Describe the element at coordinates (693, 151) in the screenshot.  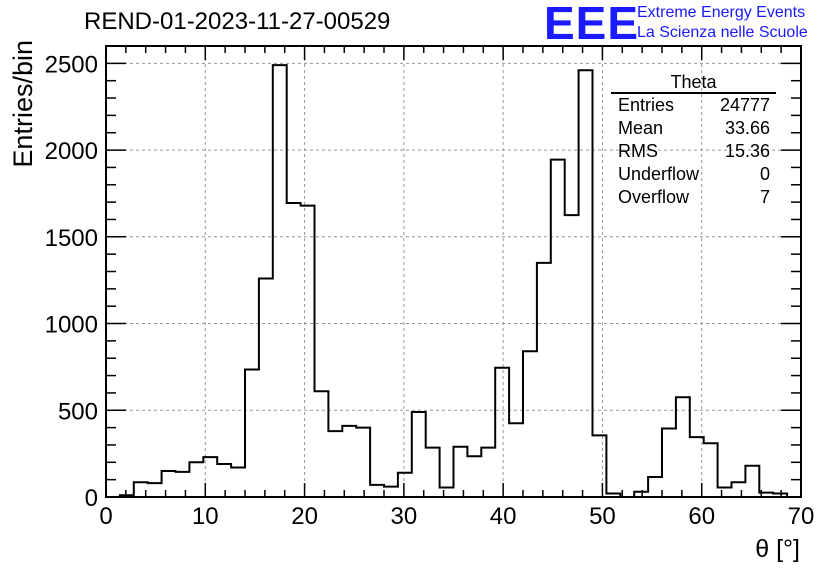
I see `stats-row: RMS 15.36` at that location.